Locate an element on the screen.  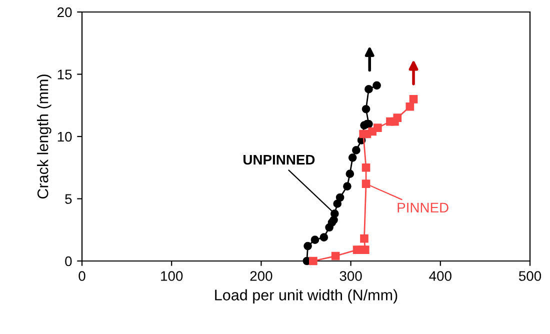
x-tick-label: 300 is located at coordinates (351, 276).